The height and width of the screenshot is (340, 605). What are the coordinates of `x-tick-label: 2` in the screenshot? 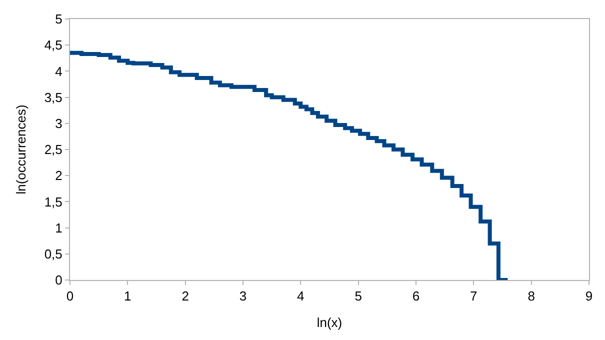 It's located at (185, 296).